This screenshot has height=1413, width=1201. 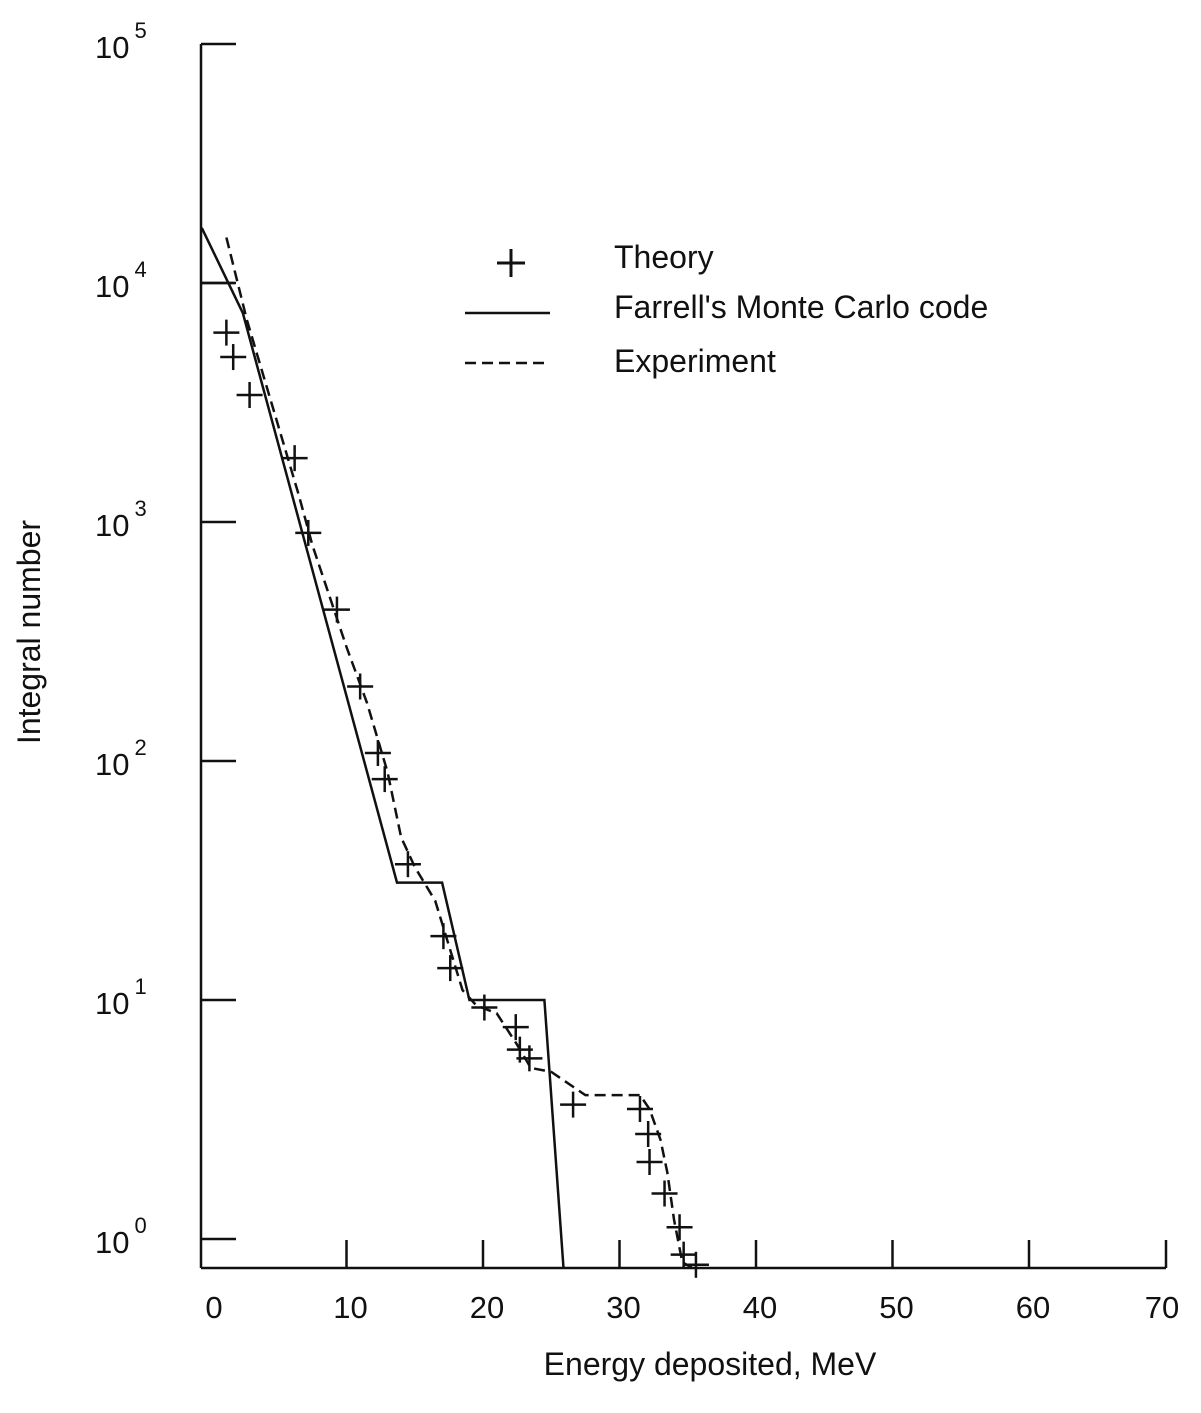 I want to click on y-tick-label-3: 10 3, so click(x=121, y=519).